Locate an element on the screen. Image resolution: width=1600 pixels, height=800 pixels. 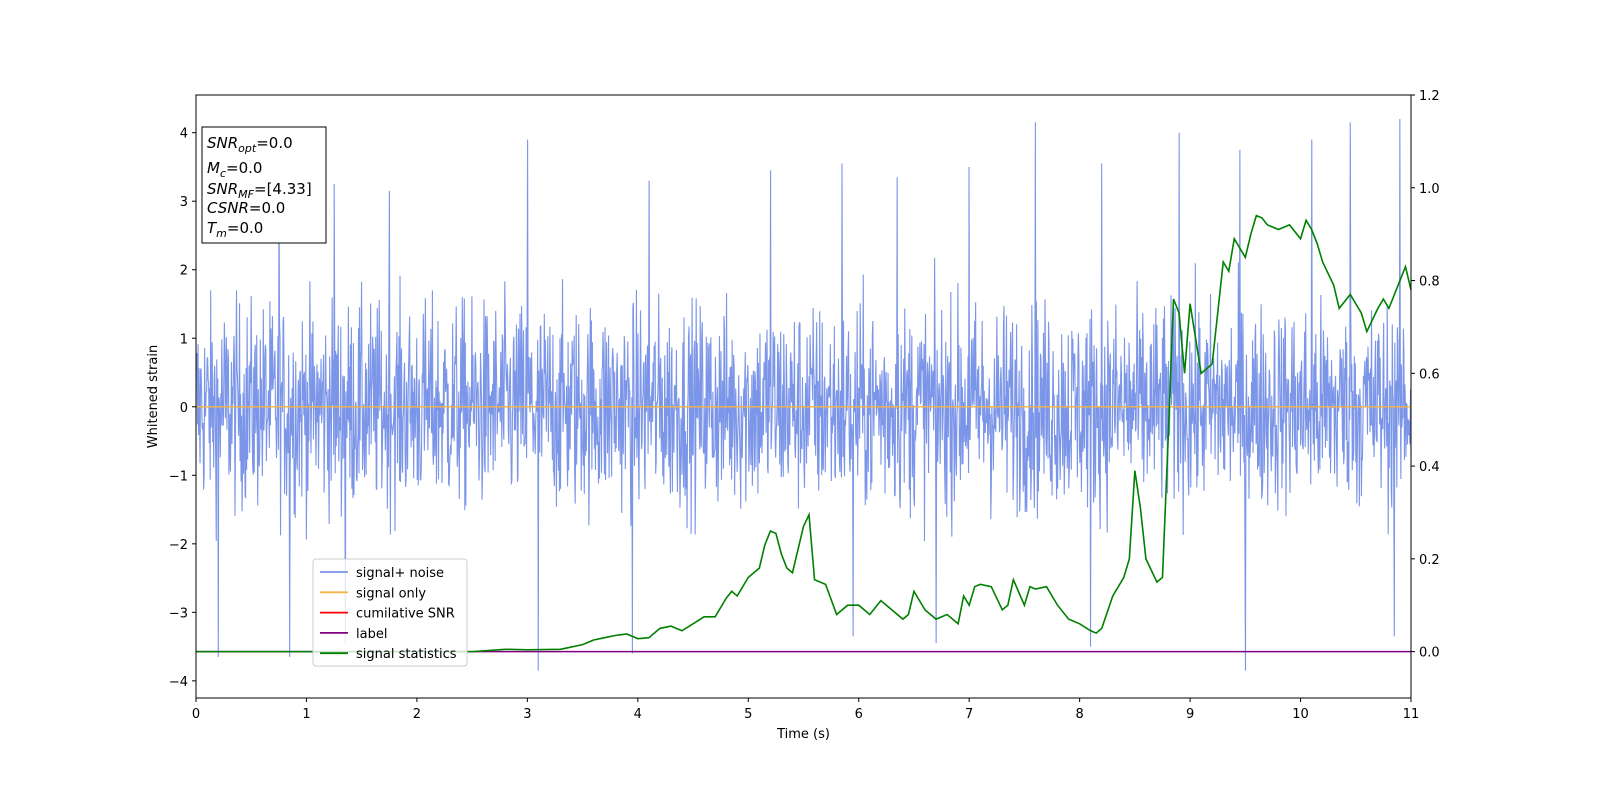
legend-entry: signal+ noise is located at coordinates (400, 573).